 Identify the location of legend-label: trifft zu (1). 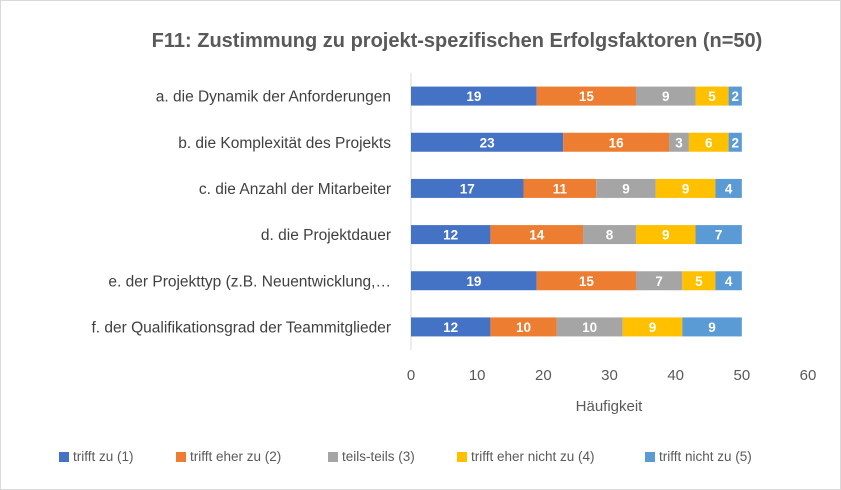
(103, 456).